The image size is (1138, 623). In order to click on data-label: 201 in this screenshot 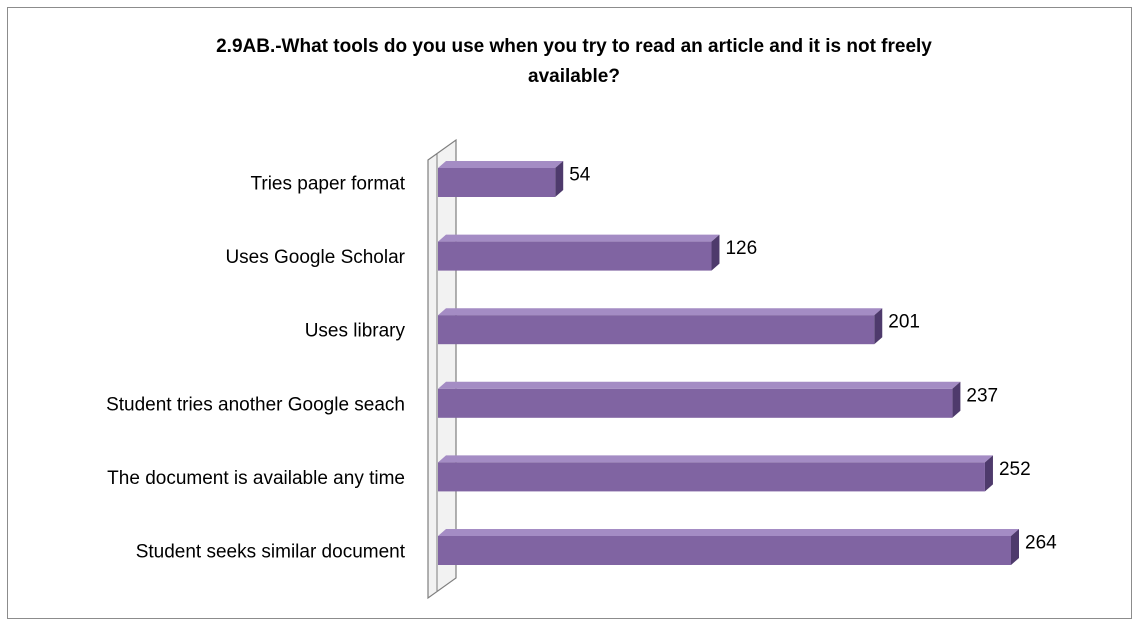, I will do `click(904, 322)`.